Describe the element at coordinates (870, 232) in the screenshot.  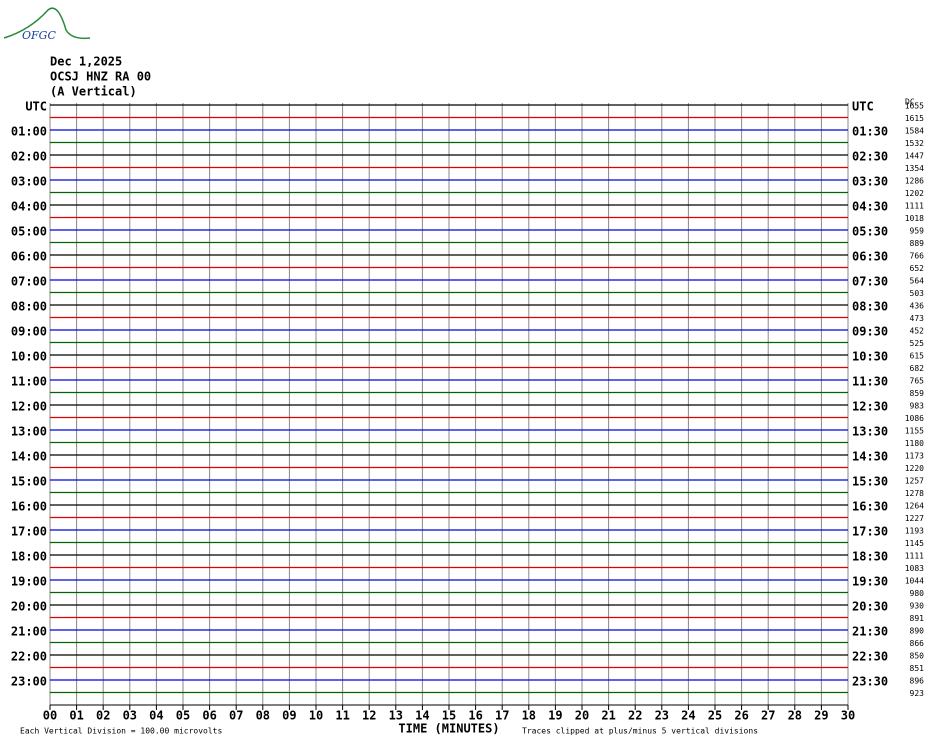
I see `row-label-right: 05:30` at that location.